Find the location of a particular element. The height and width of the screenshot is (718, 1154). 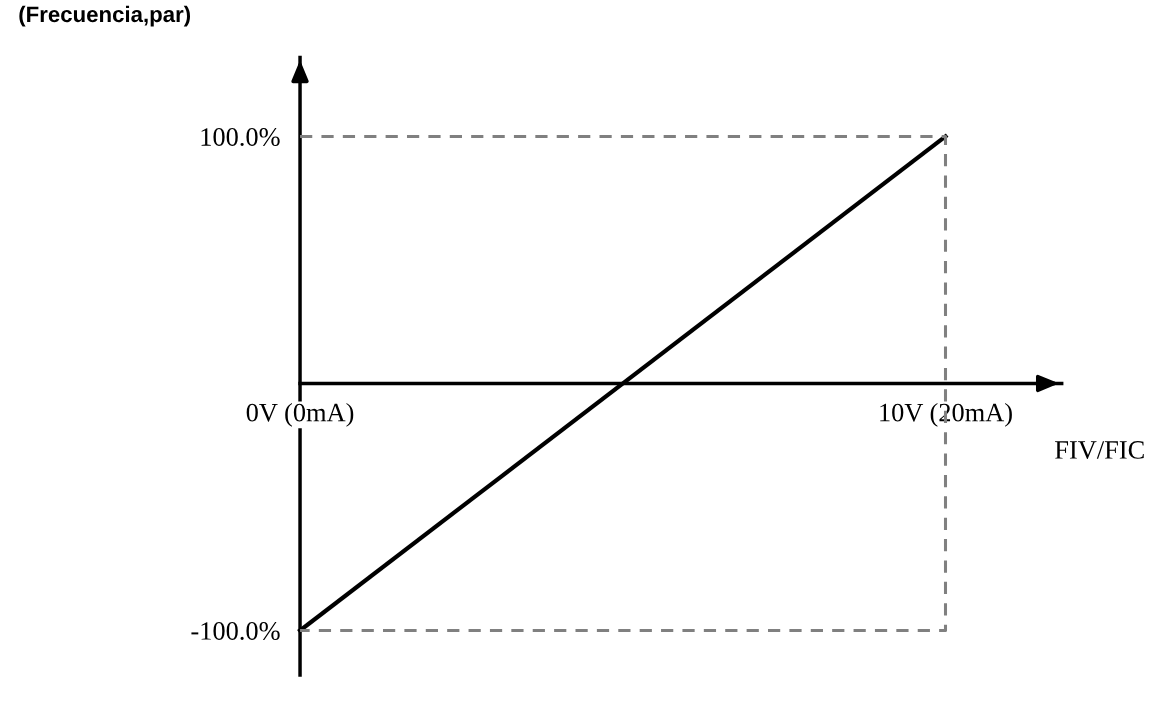

y-tick-label: 100.0% is located at coordinates (240, 137).